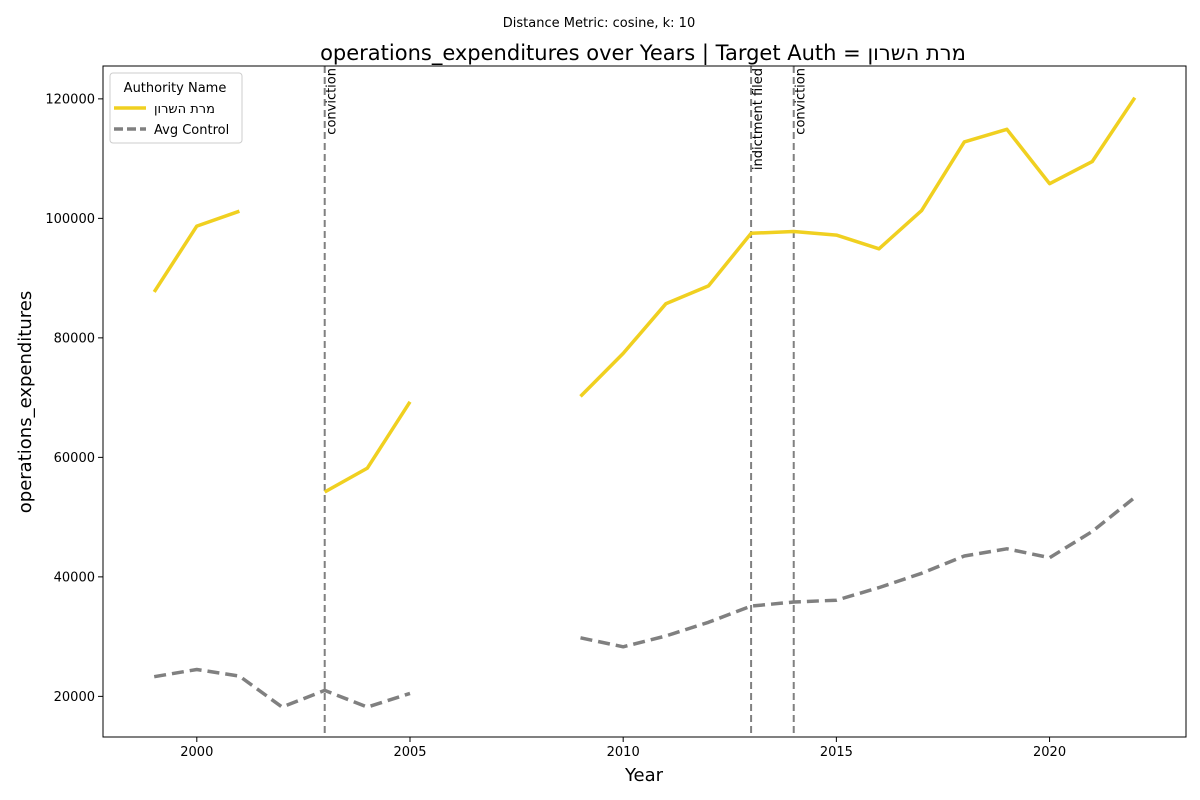 This screenshot has height=800, width=1200. I want to click on legend: Authority Name מרת השרון Avg Control, so click(176, 108).